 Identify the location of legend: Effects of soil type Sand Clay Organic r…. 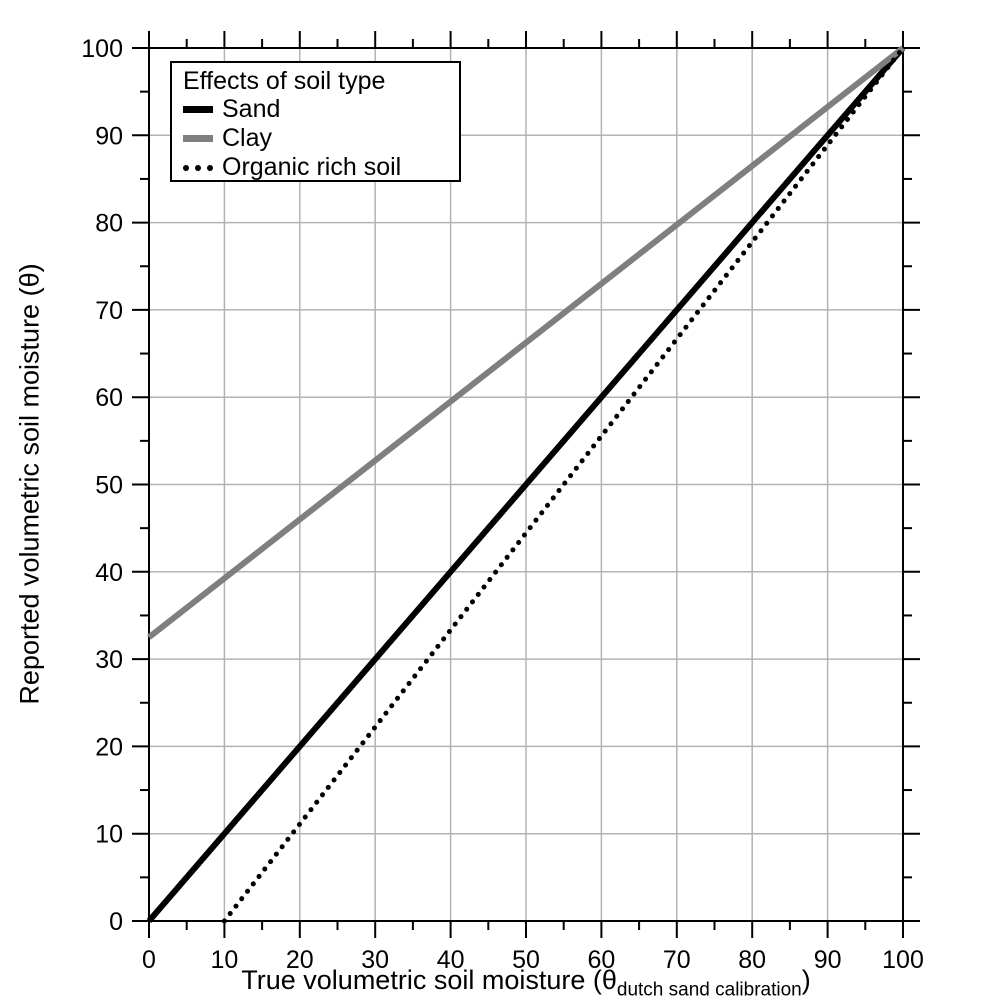
(315, 121).